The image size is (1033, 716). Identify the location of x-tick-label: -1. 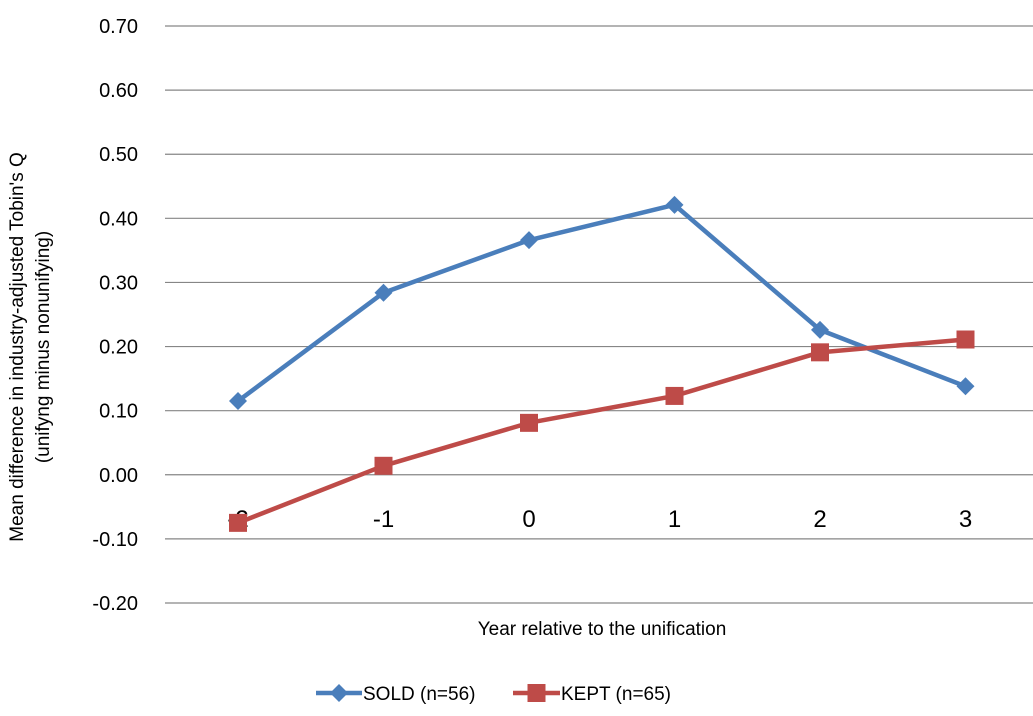
(383, 519).